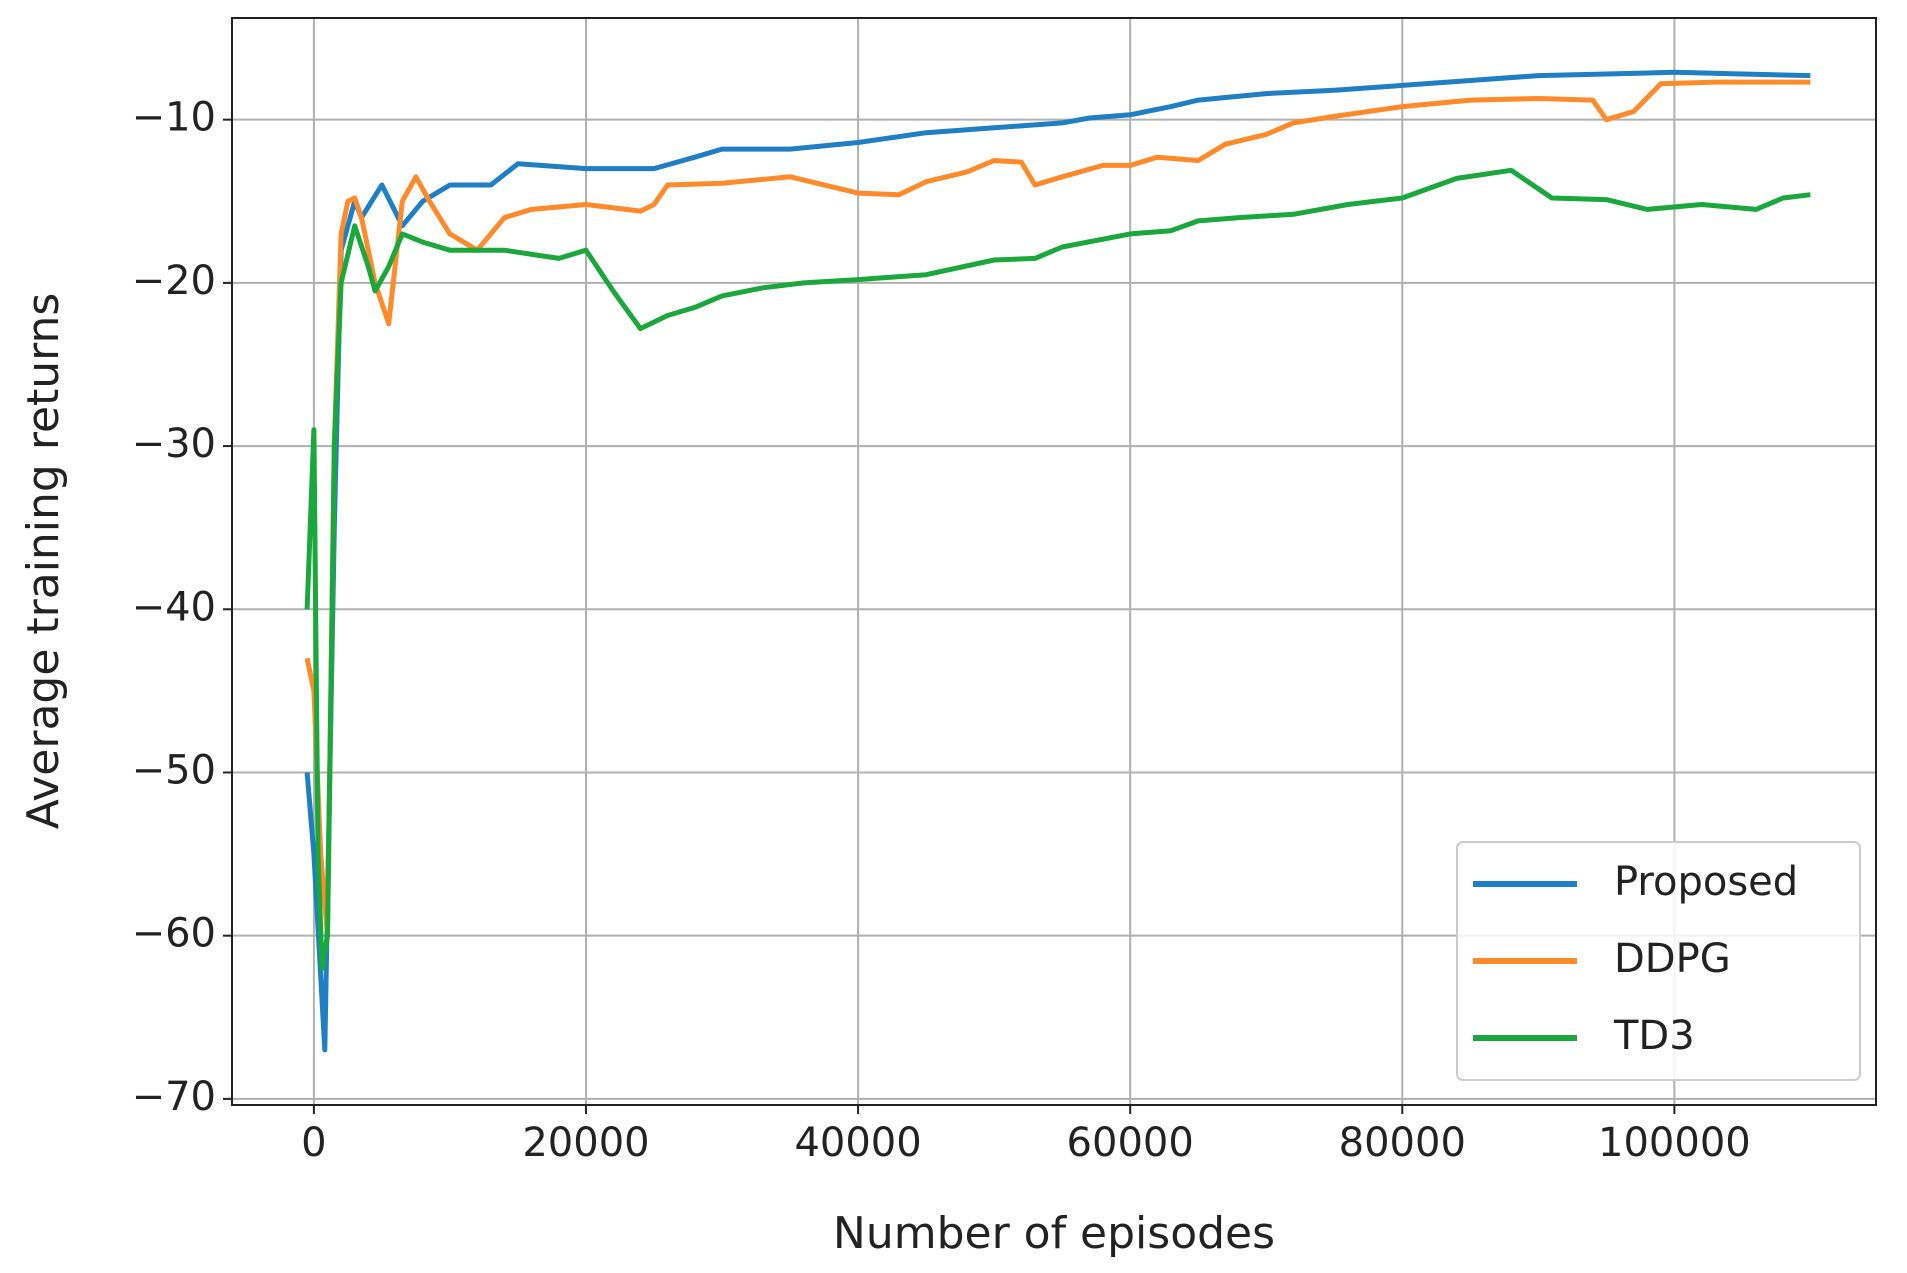 The width and height of the screenshot is (1907, 1273). Describe the element at coordinates (1402, 1143) in the screenshot. I see `x-tick-label: 80000` at that location.